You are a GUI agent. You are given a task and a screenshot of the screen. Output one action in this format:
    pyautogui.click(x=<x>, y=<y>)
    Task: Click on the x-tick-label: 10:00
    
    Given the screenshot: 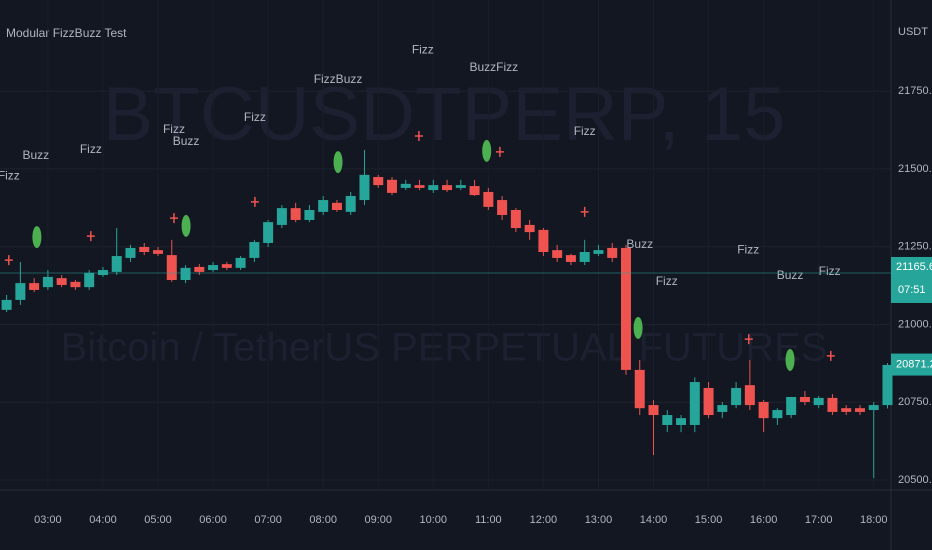 What is the action you would take?
    pyautogui.click(x=434, y=520)
    